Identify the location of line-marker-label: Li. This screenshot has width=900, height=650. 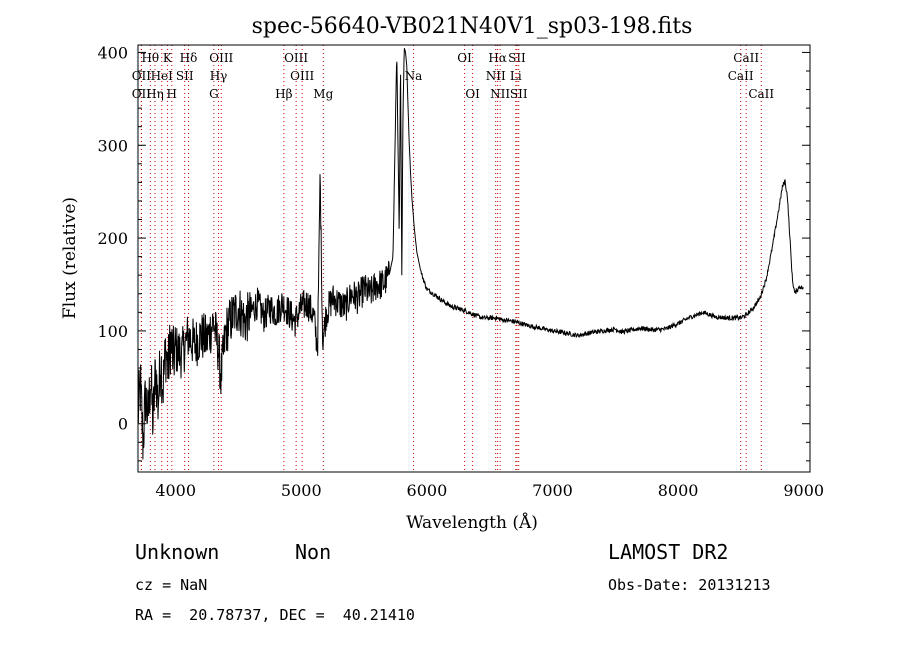
(516, 76).